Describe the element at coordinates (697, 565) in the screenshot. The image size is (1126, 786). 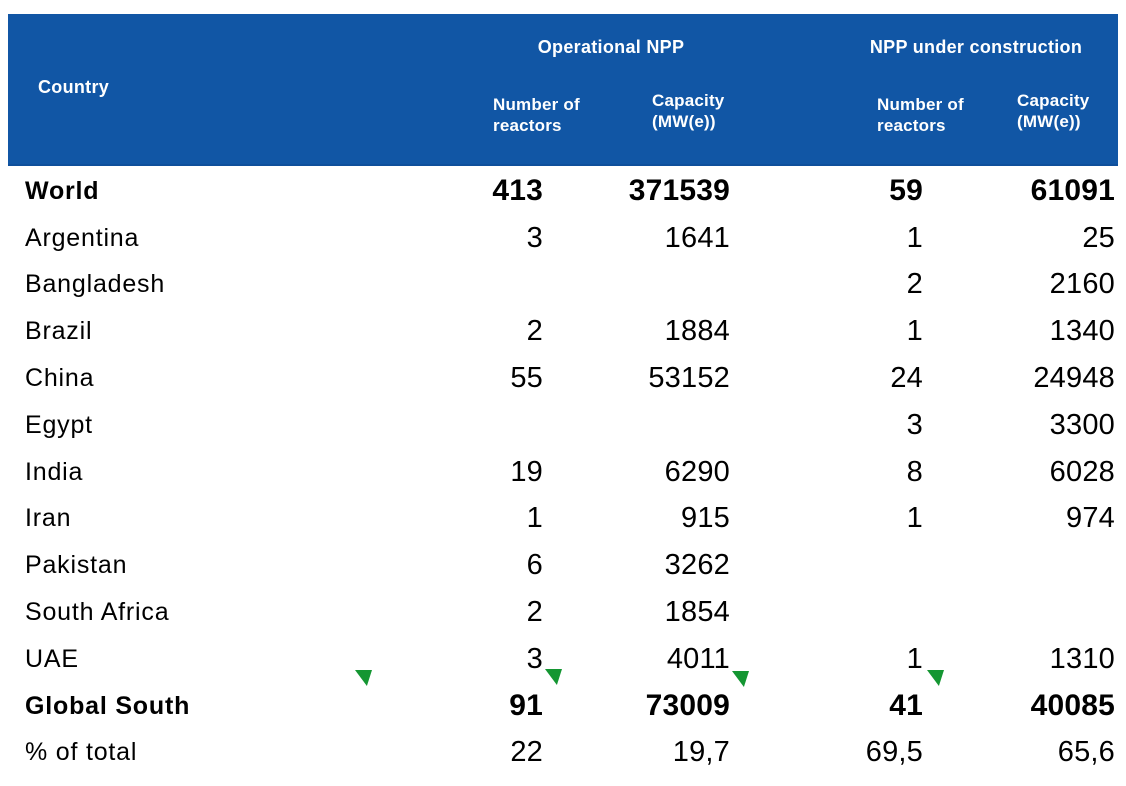
I see `op-capacity-cell: 3262` at that location.